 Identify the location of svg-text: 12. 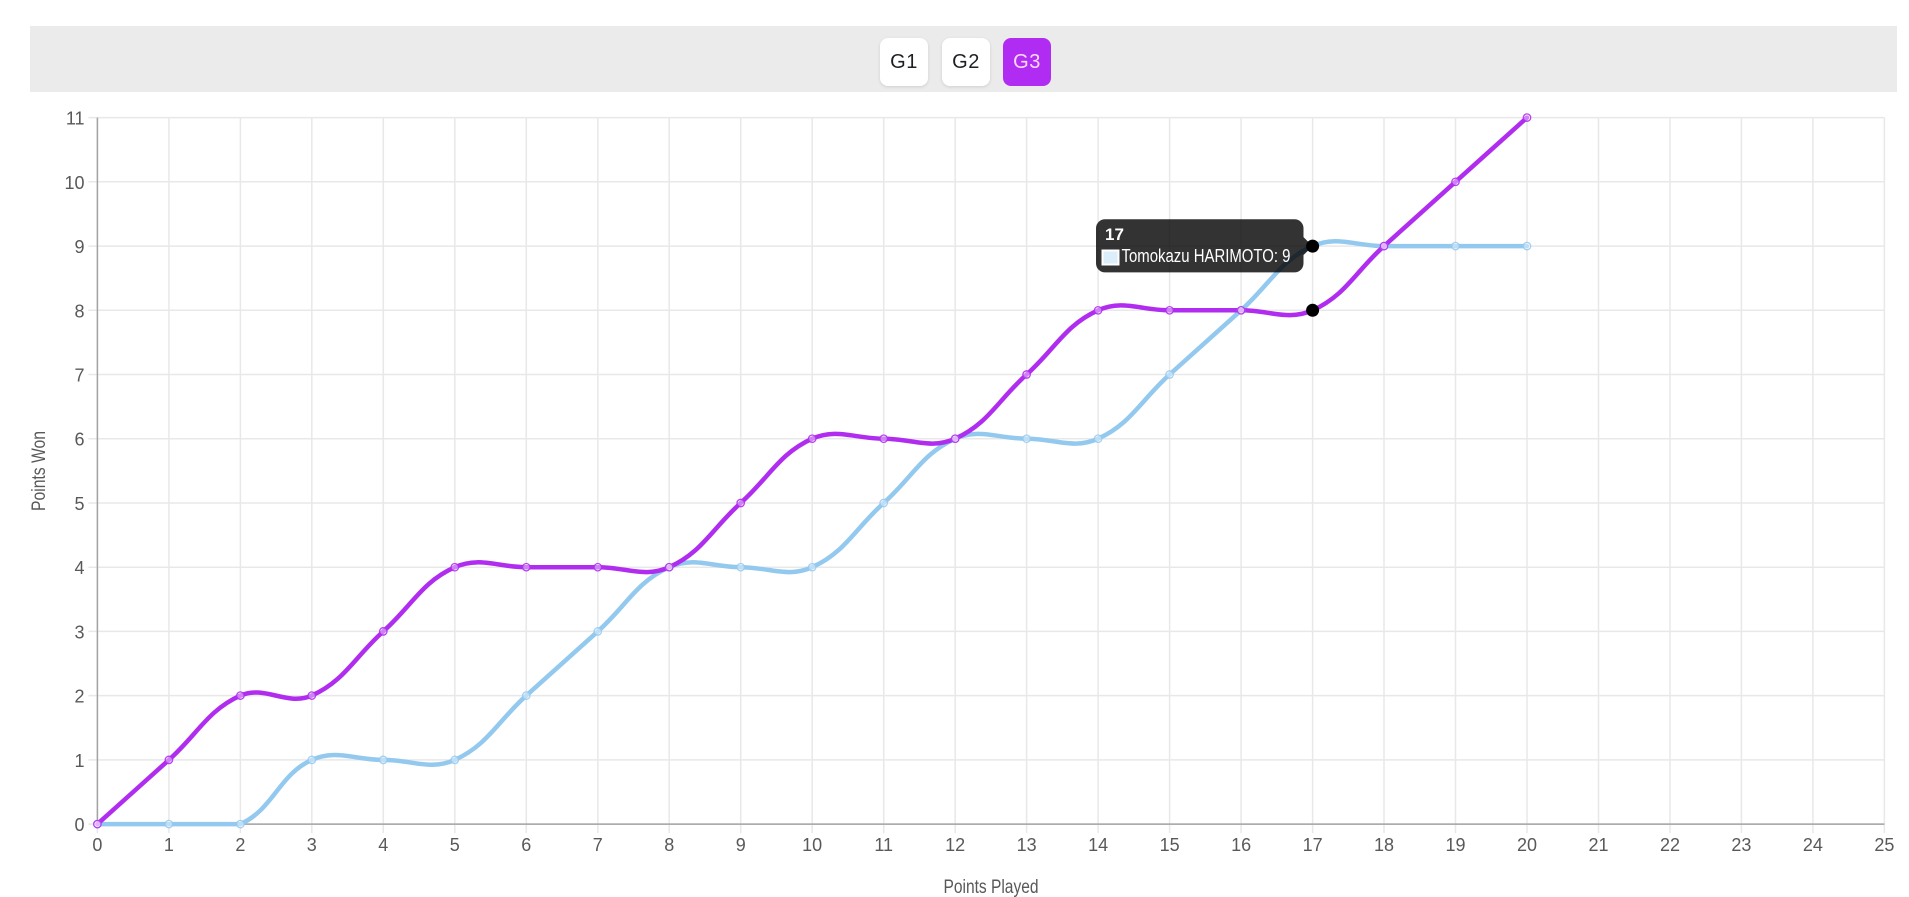
(955, 845).